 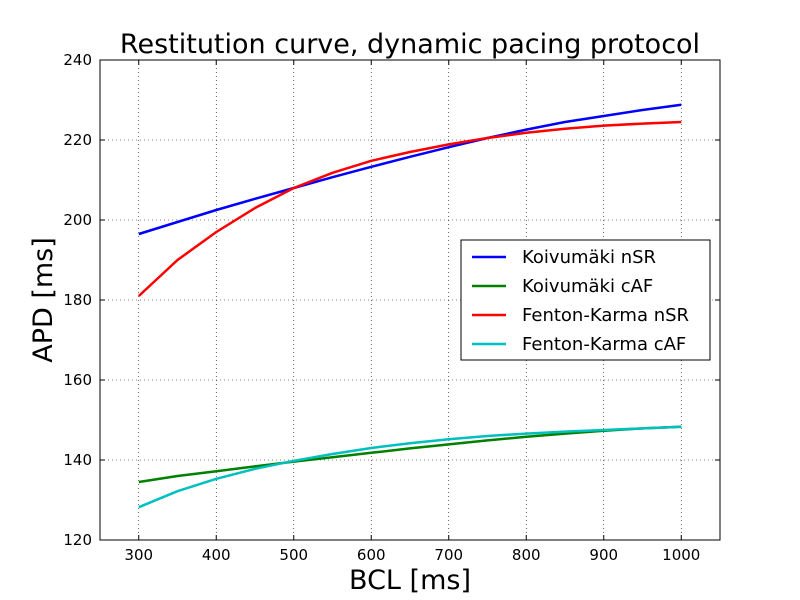 I want to click on x-tick-label: 1000, so click(x=681, y=555).